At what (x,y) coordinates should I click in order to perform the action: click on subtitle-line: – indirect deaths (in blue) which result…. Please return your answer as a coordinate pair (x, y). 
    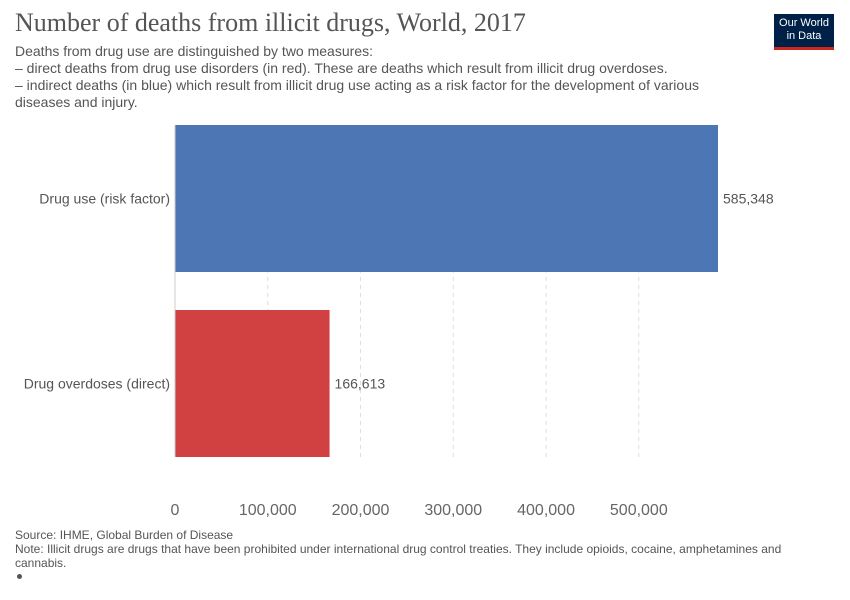
    Looking at the image, I should click on (357, 85).